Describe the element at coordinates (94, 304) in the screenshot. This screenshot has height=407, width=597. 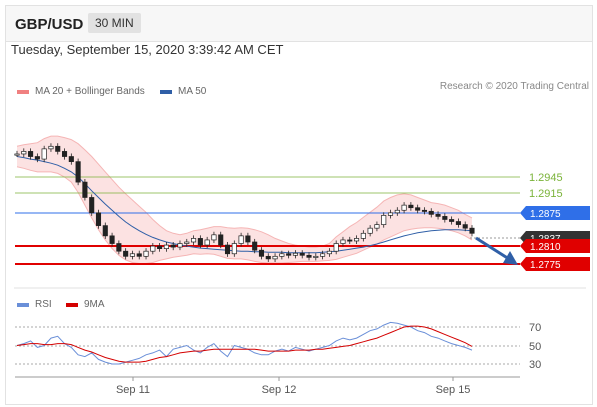
I see `legend-9ma-label: 9MA` at that location.